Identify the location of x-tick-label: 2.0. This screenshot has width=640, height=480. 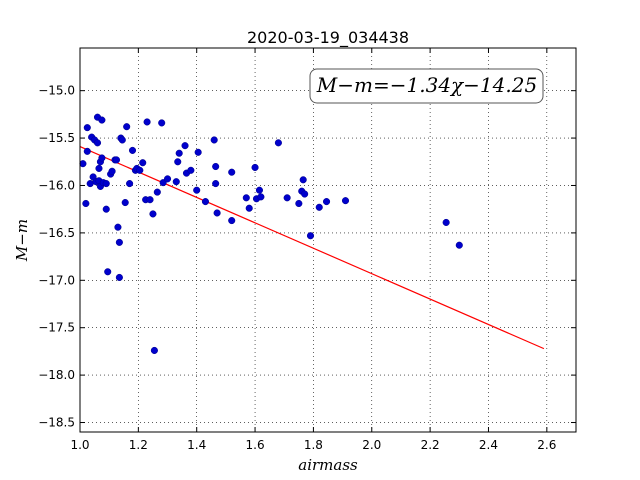
(371, 445).